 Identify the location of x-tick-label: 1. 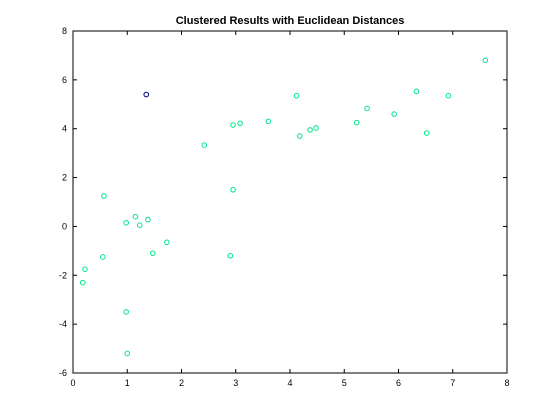
(127, 383).